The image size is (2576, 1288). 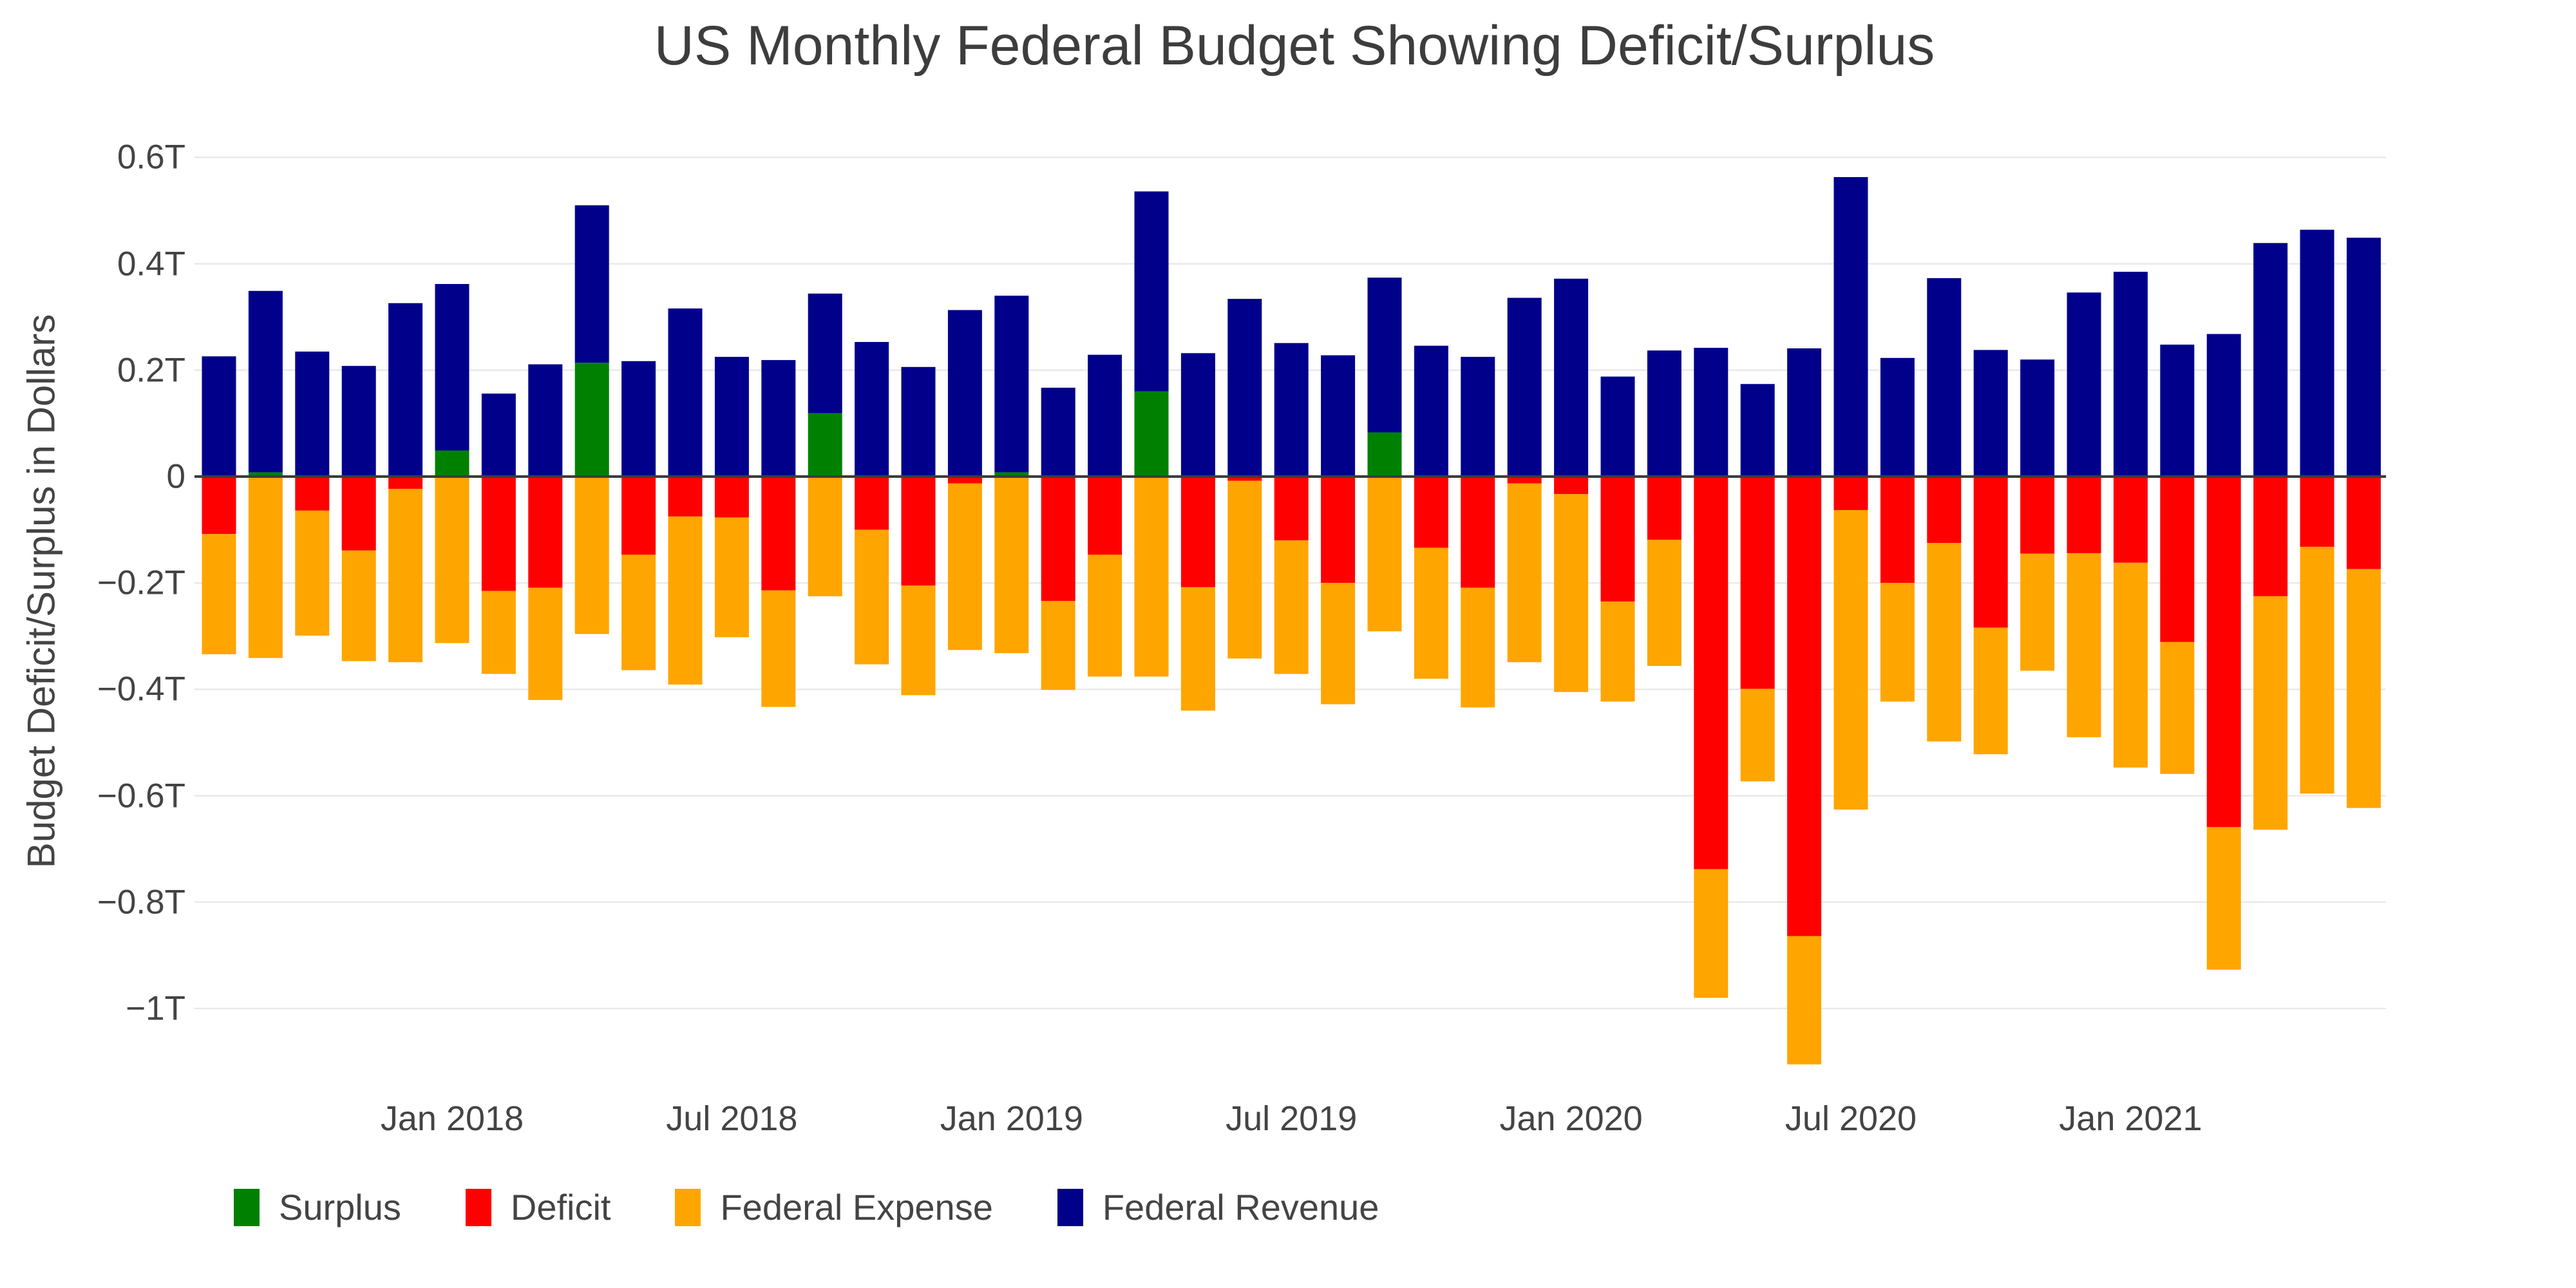 What do you see at coordinates (965, 566) in the screenshot?
I see `expense-bar-Dec-2018` at bounding box center [965, 566].